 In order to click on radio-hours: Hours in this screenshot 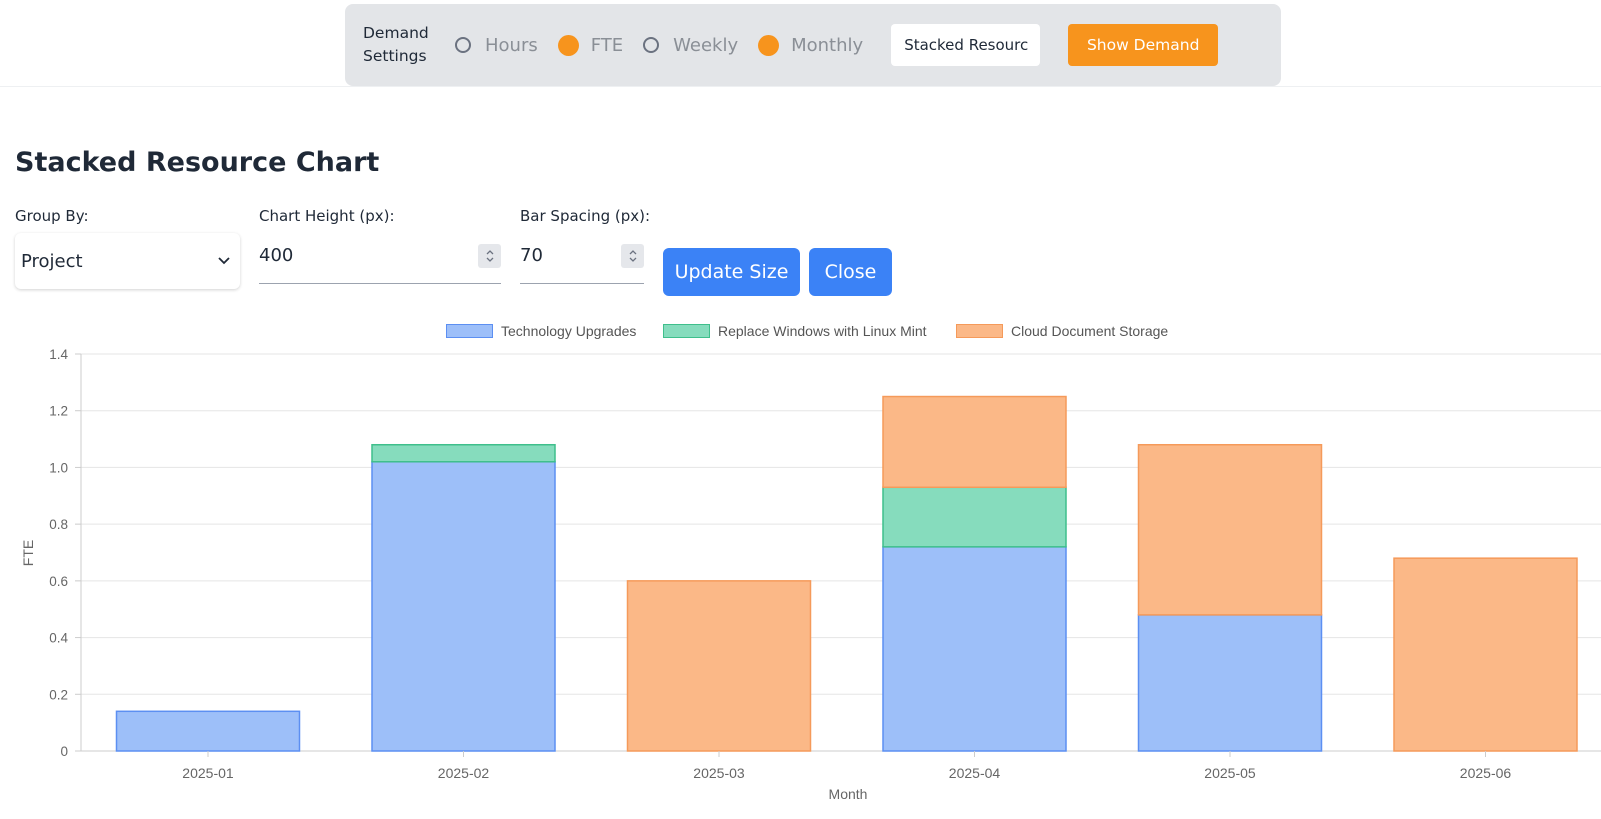, I will do `click(496, 45)`.